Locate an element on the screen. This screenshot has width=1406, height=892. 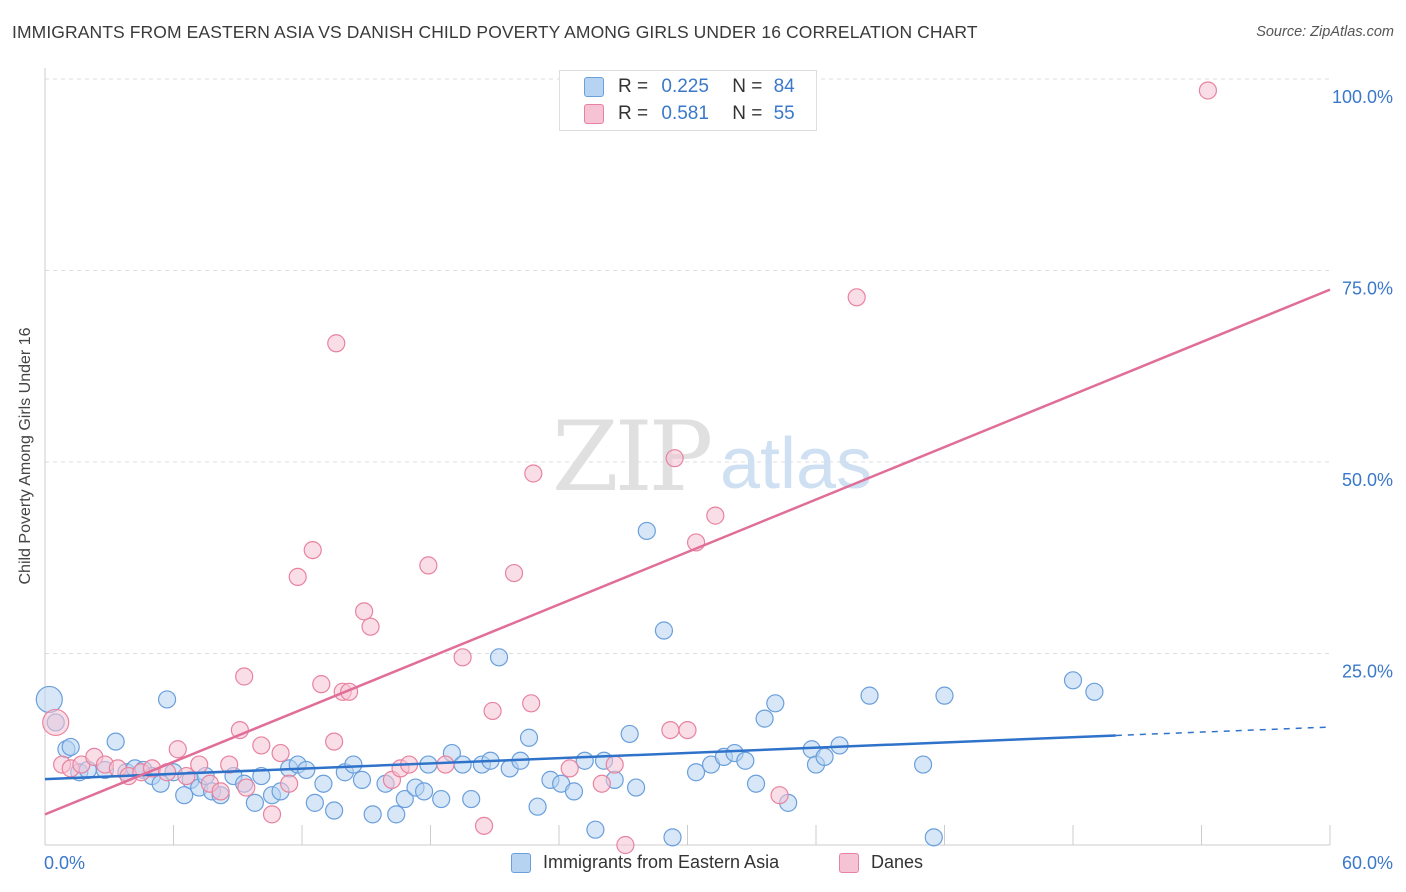
legend-label-danes: Danes is located at coordinates (897, 862).